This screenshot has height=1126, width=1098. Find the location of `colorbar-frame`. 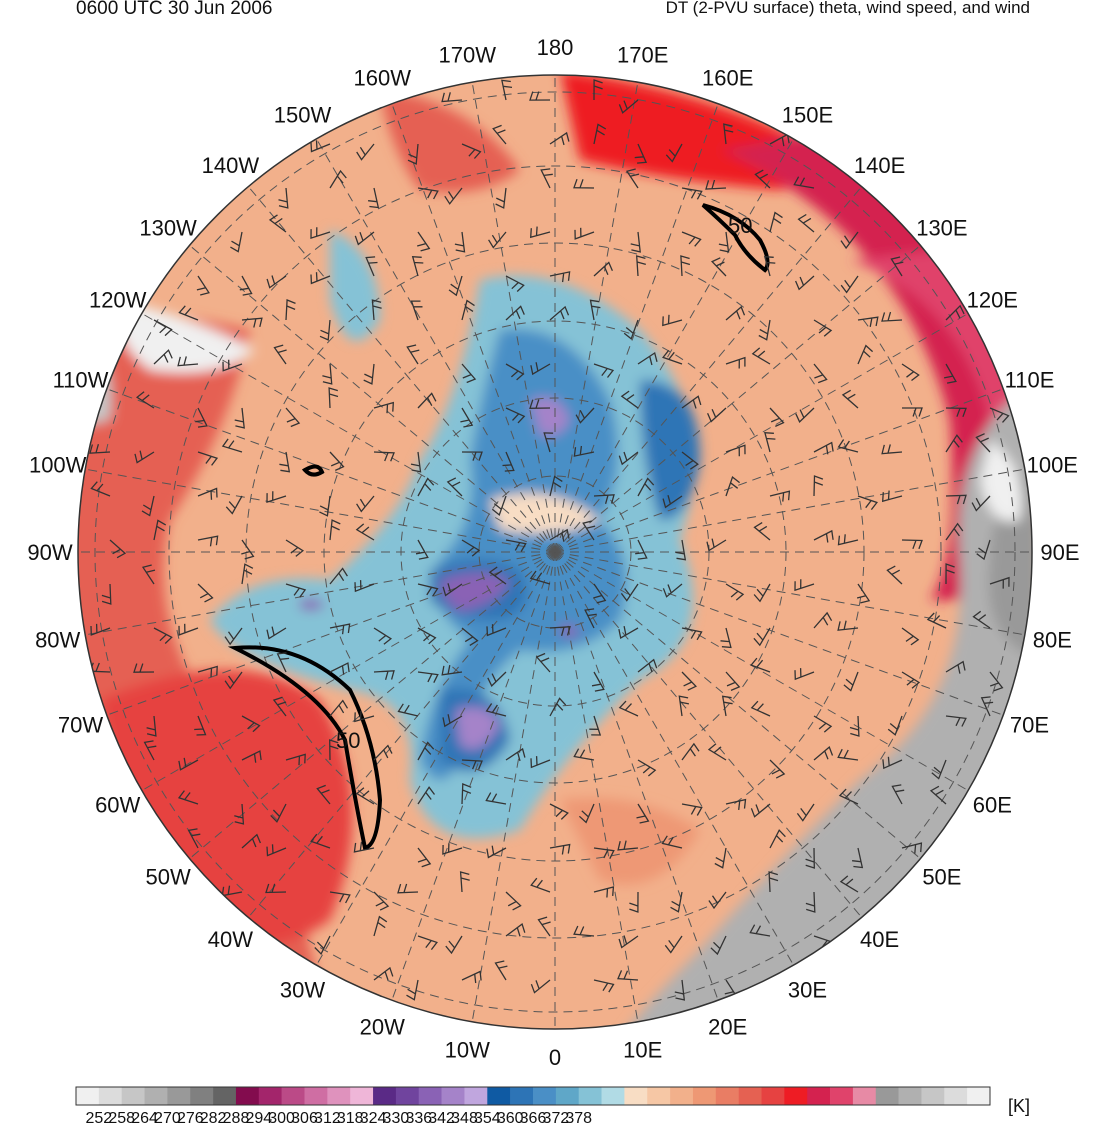

colorbar-frame is located at coordinates (533, 1096).